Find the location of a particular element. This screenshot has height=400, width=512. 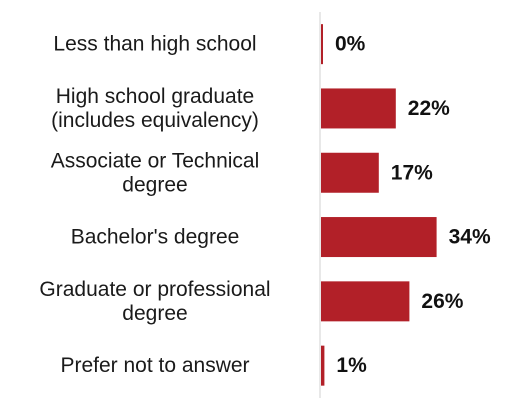

category-label-4-line-0: Graduate or professional is located at coordinates (154, 289).